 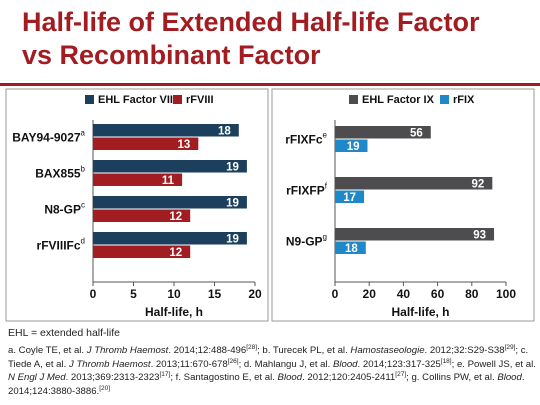 What do you see at coordinates (207, 350) in the screenshot?
I see `reference-0-citation: . 2014;12:488-496` at bounding box center [207, 350].